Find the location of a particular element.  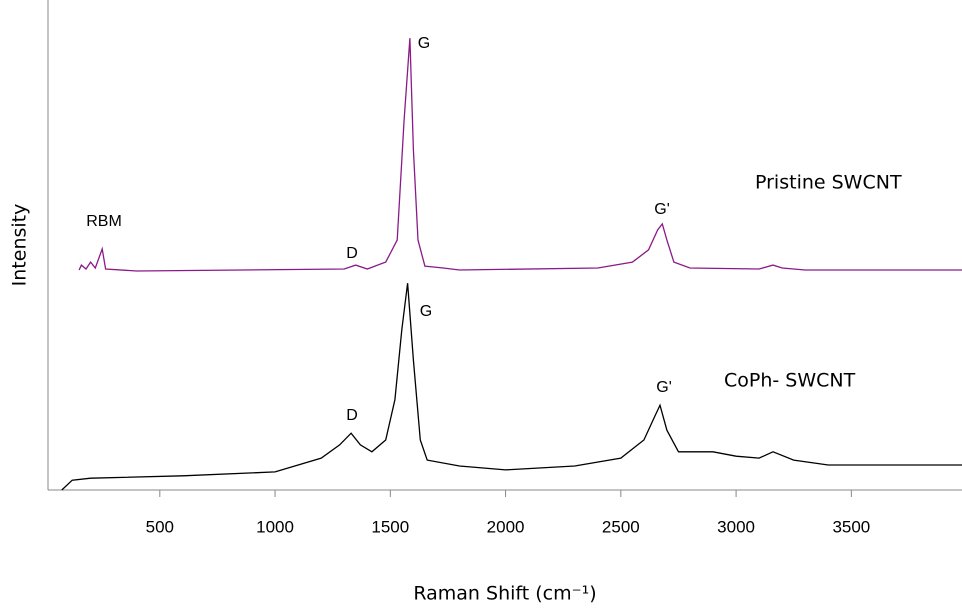

x-tick-label: 2500 is located at coordinates (621, 526).